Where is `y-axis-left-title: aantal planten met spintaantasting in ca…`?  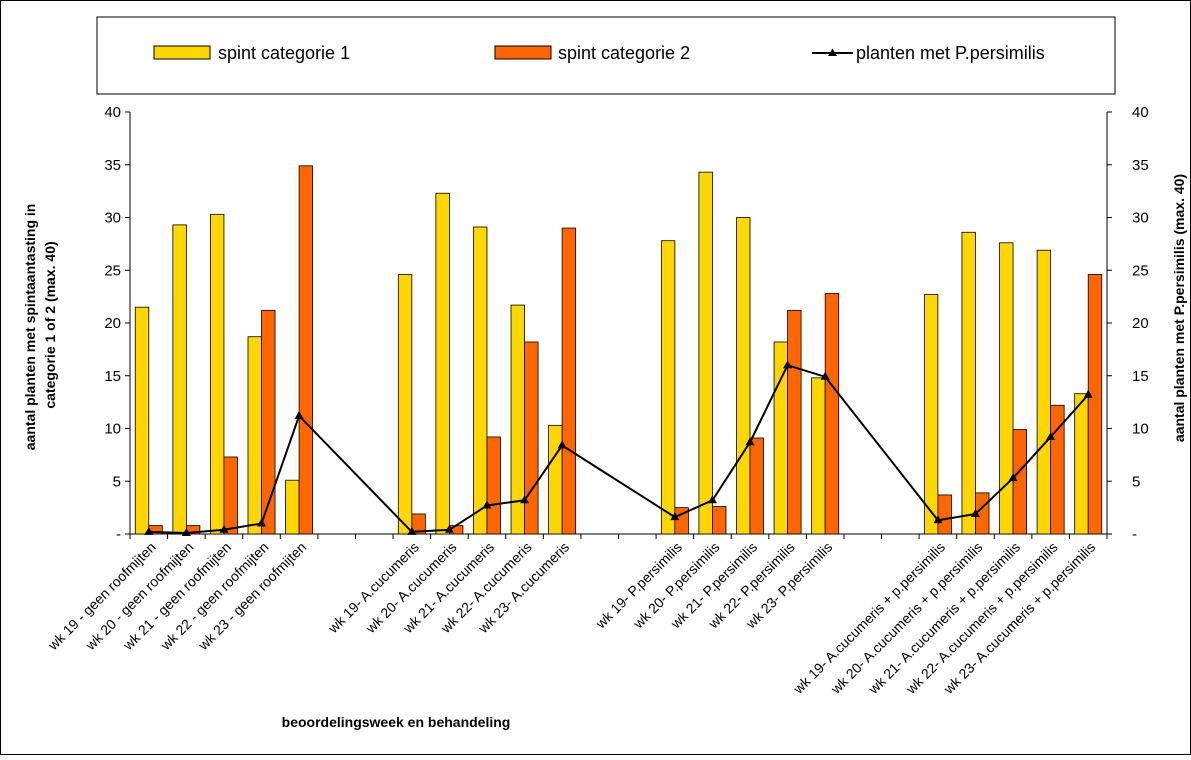 y-axis-left-title: aantal planten met spintaantasting in ca… is located at coordinates (40, 325).